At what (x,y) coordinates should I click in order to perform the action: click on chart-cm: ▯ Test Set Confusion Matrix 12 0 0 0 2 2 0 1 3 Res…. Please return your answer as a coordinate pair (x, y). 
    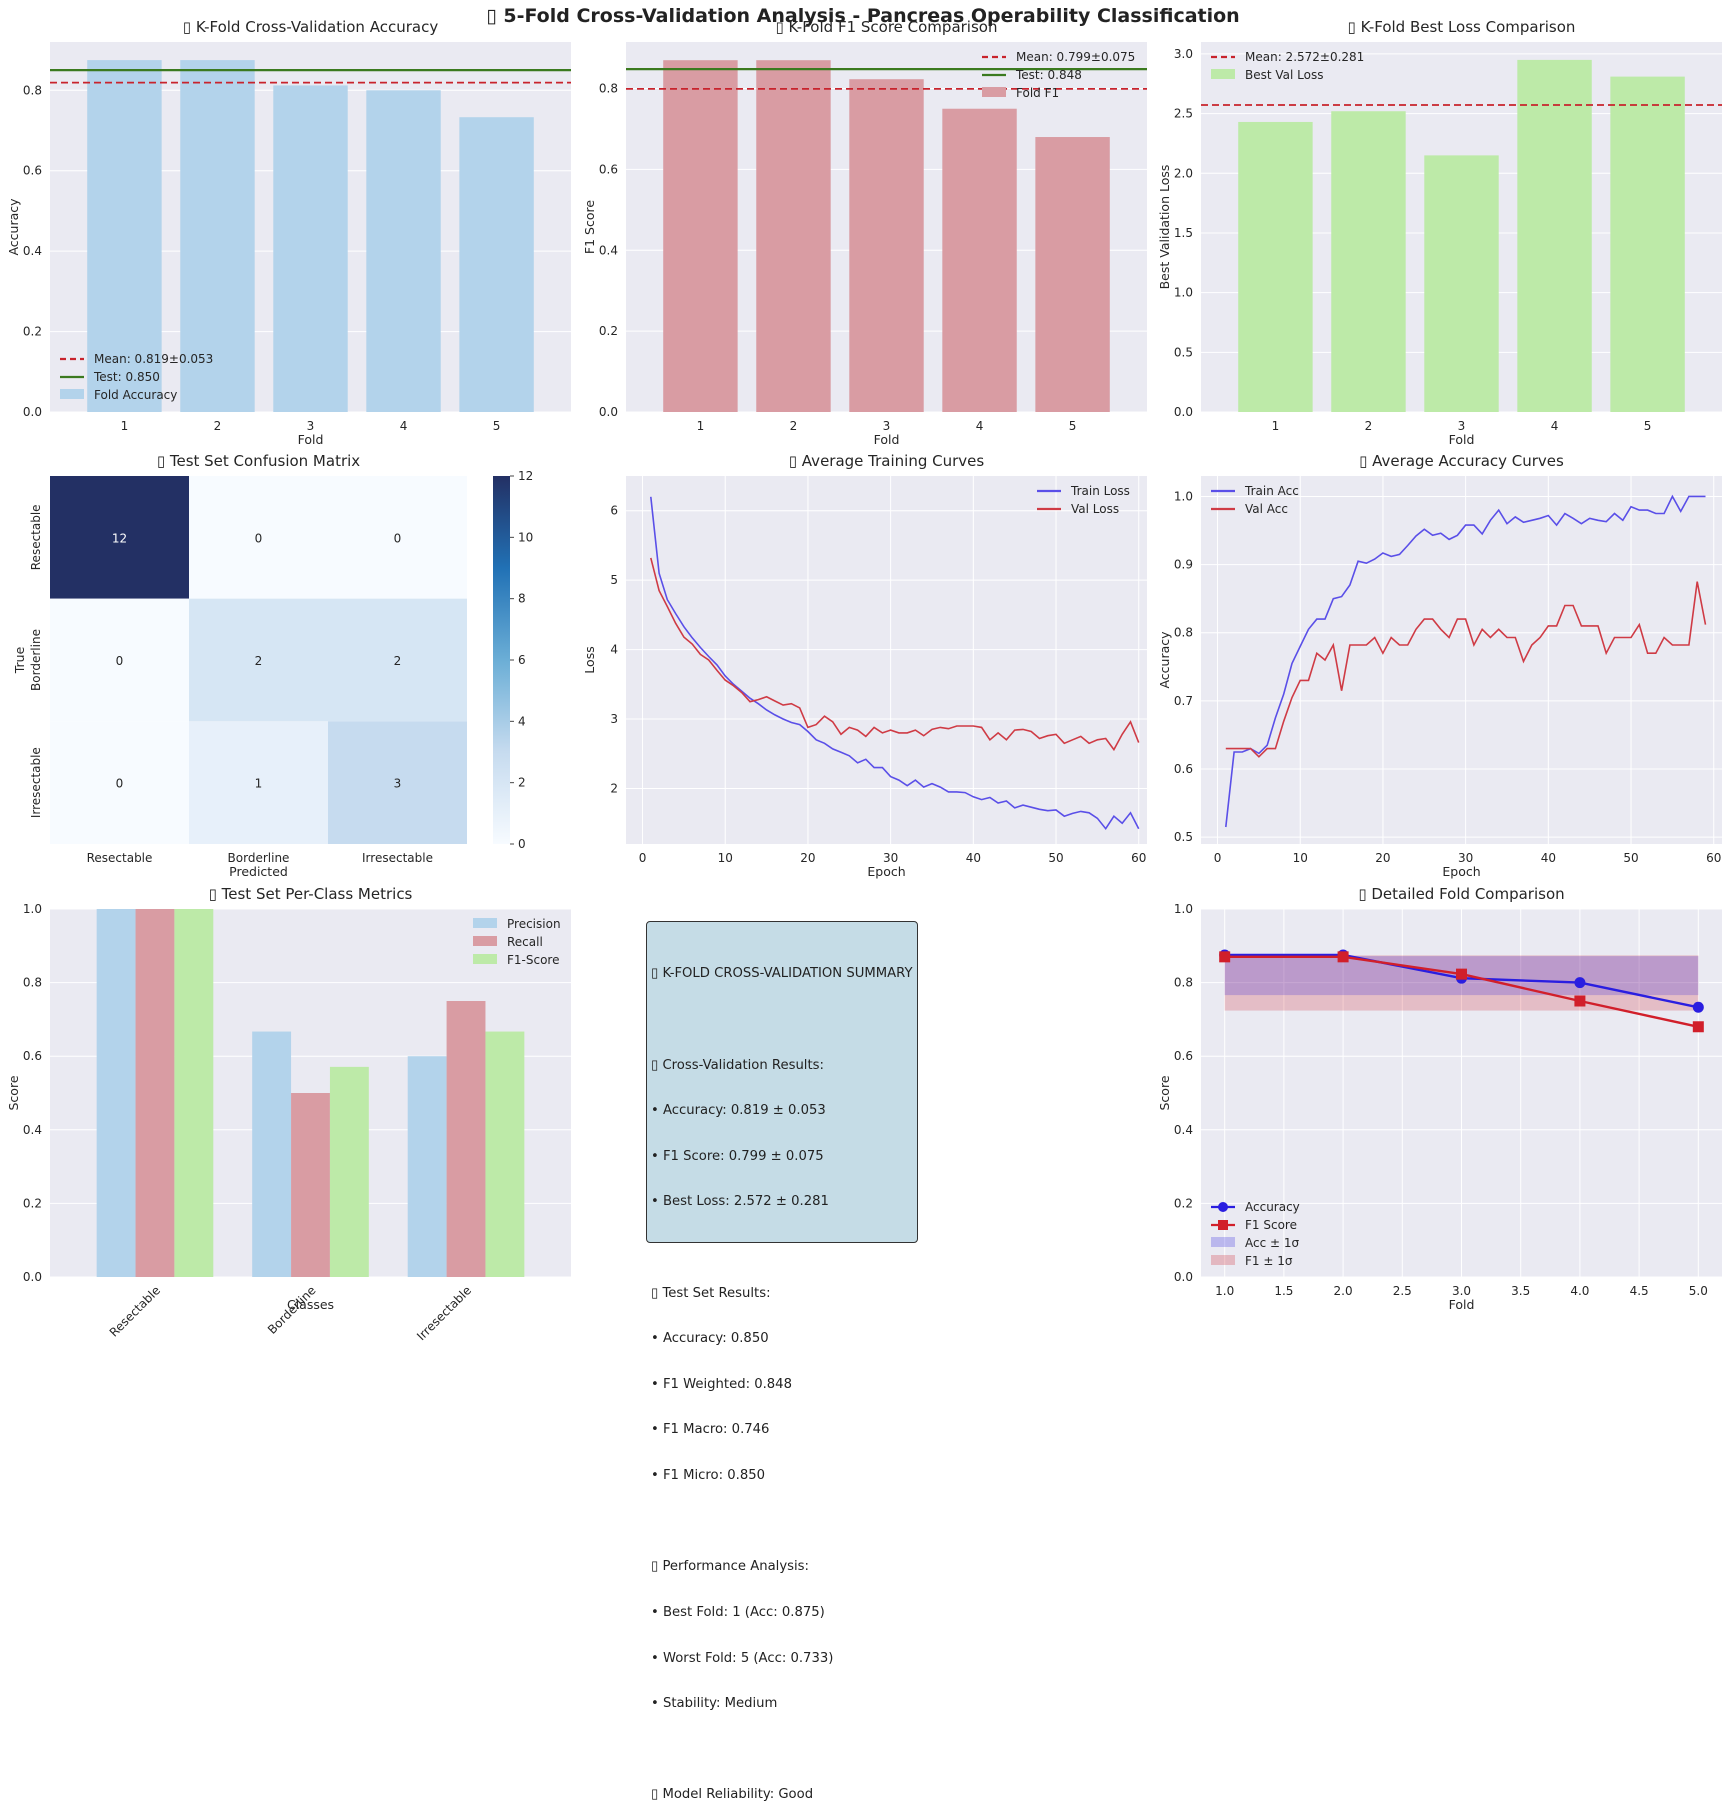
    Looking at the image, I should click on (272, 665).